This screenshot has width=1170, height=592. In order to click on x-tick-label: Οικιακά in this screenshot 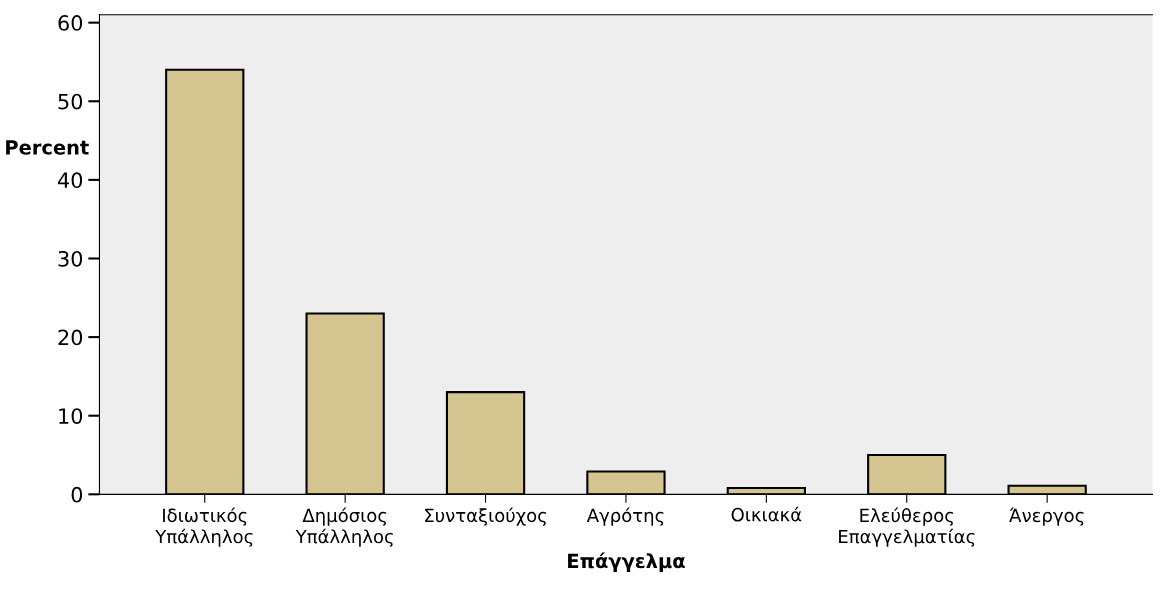, I will do `click(766, 514)`.